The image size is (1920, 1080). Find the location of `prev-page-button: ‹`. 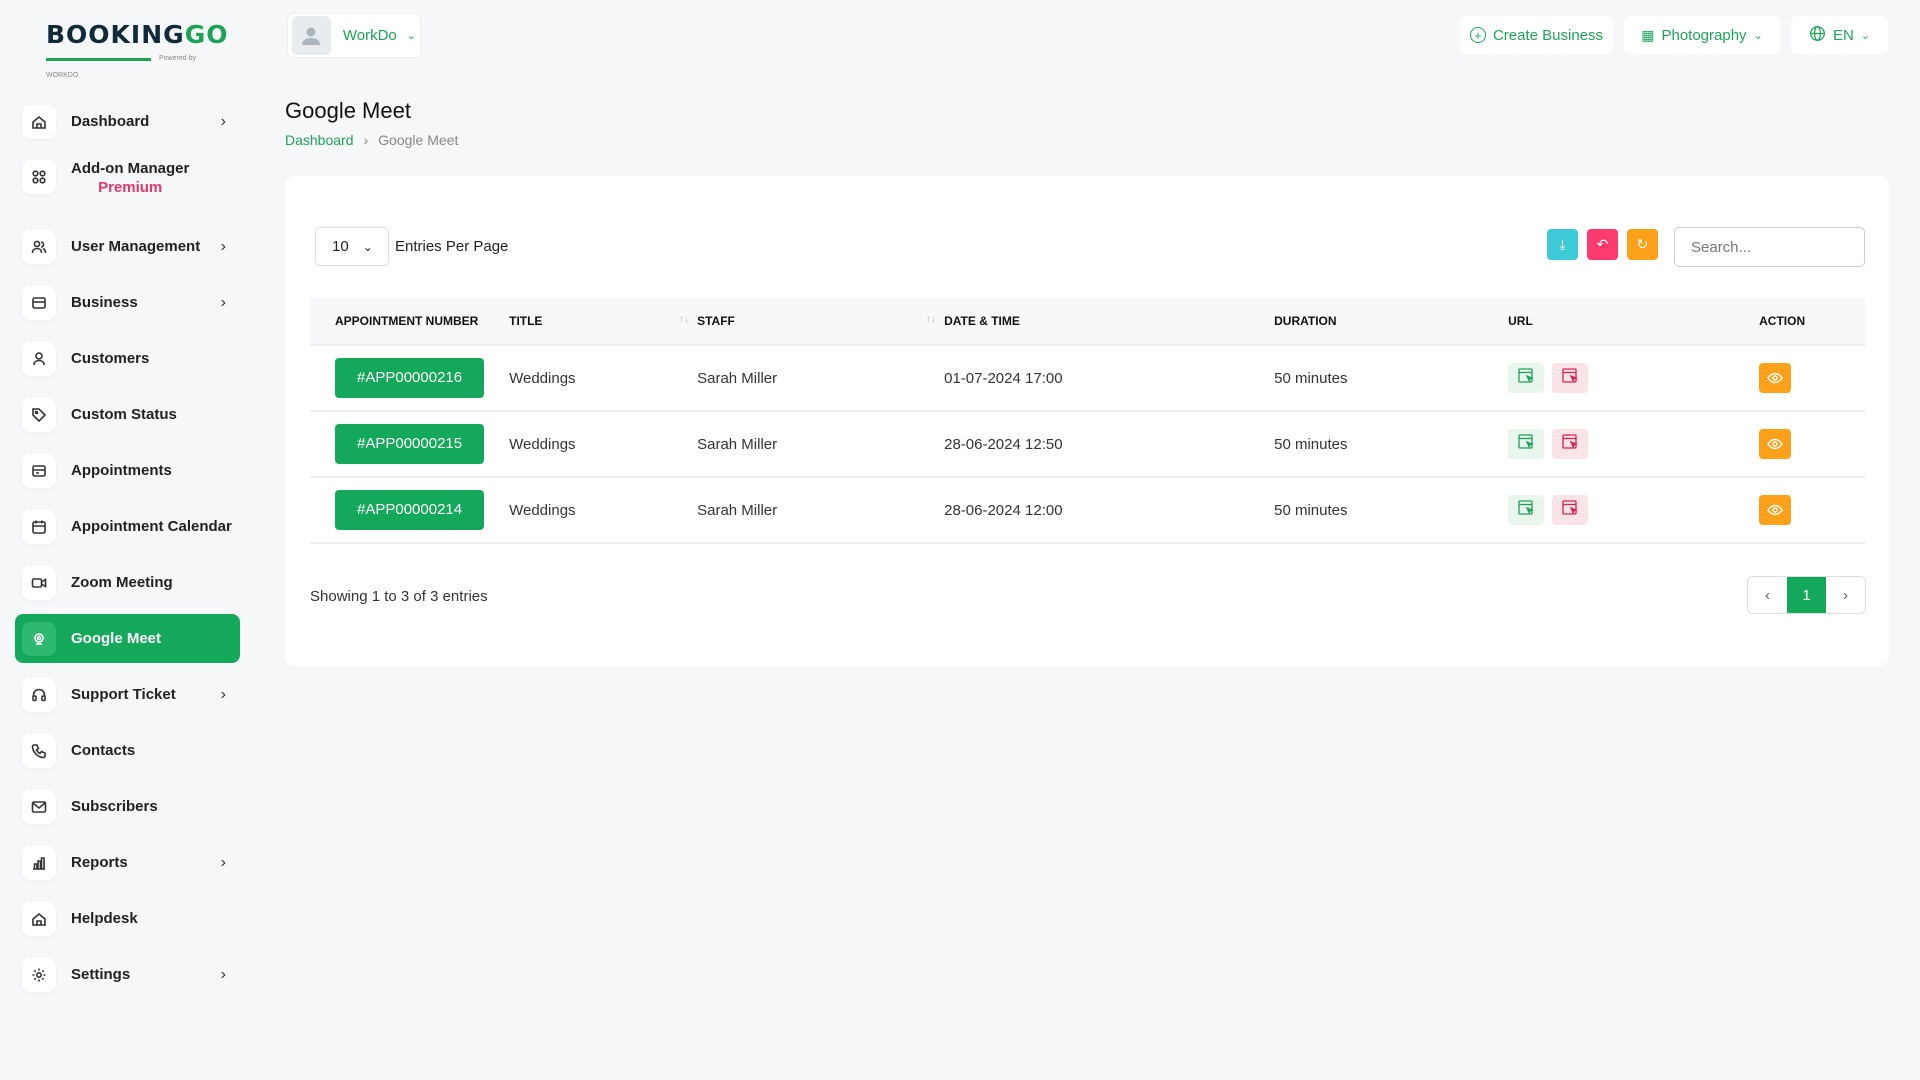

prev-page-button: ‹ is located at coordinates (1767, 595).